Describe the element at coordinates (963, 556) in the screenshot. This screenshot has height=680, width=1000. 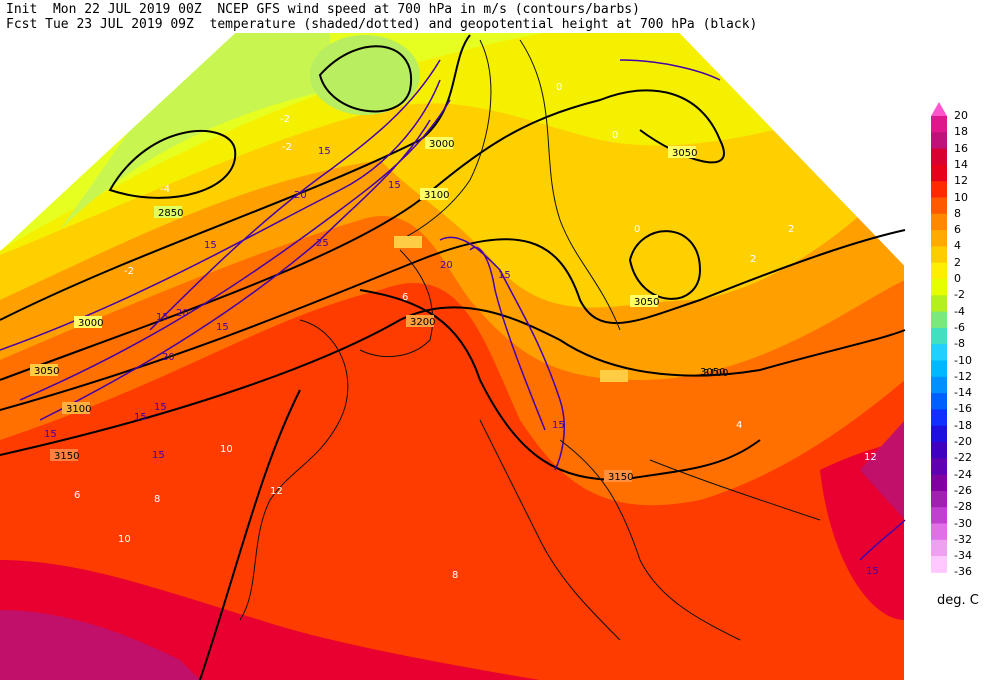
I see `colorbar-tick-label: -34` at that location.